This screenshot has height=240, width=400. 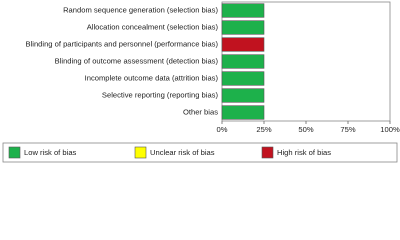 What do you see at coordinates (200, 112) in the screenshot?
I see `y-tick-label: Other bias` at bounding box center [200, 112].